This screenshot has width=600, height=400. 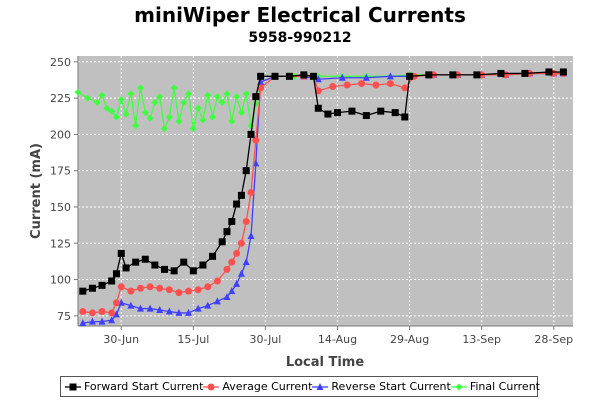 I want to click on x-tick-label: 13-Sep, so click(x=481, y=339).